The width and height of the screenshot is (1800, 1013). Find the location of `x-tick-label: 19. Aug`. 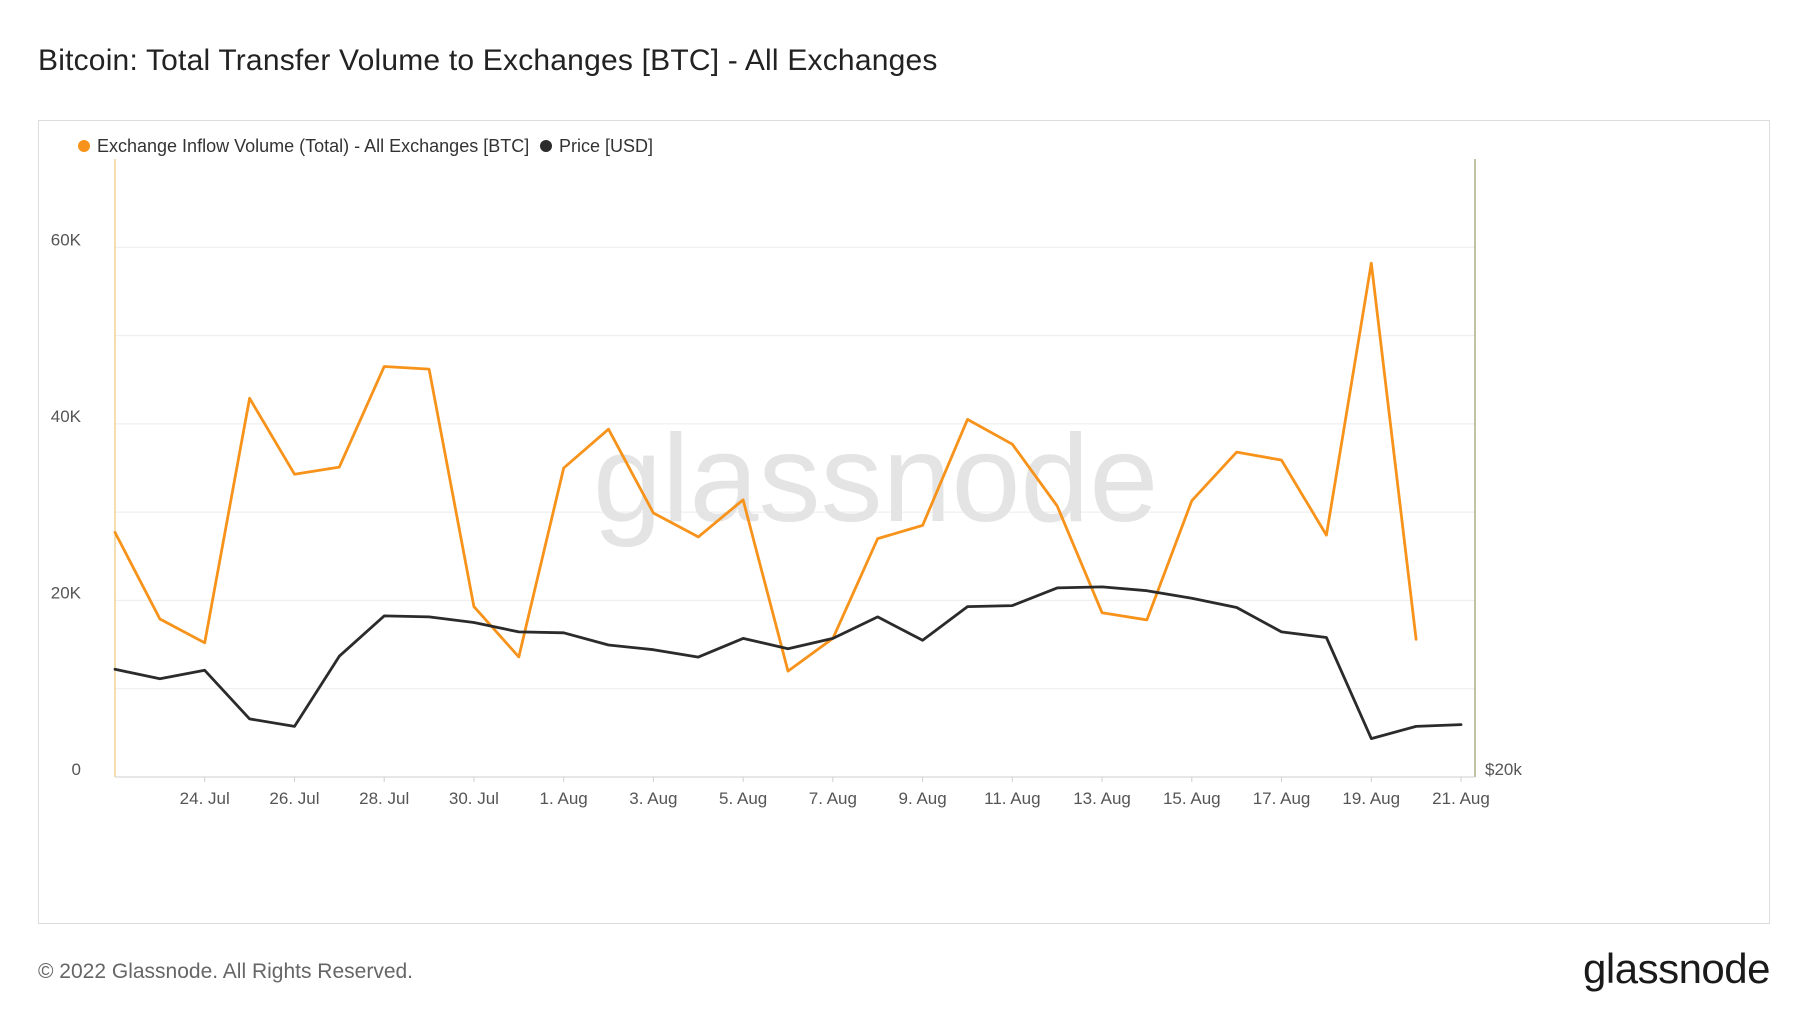

x-tick-label: 19. Aug is located at coordinates (1371, 798).